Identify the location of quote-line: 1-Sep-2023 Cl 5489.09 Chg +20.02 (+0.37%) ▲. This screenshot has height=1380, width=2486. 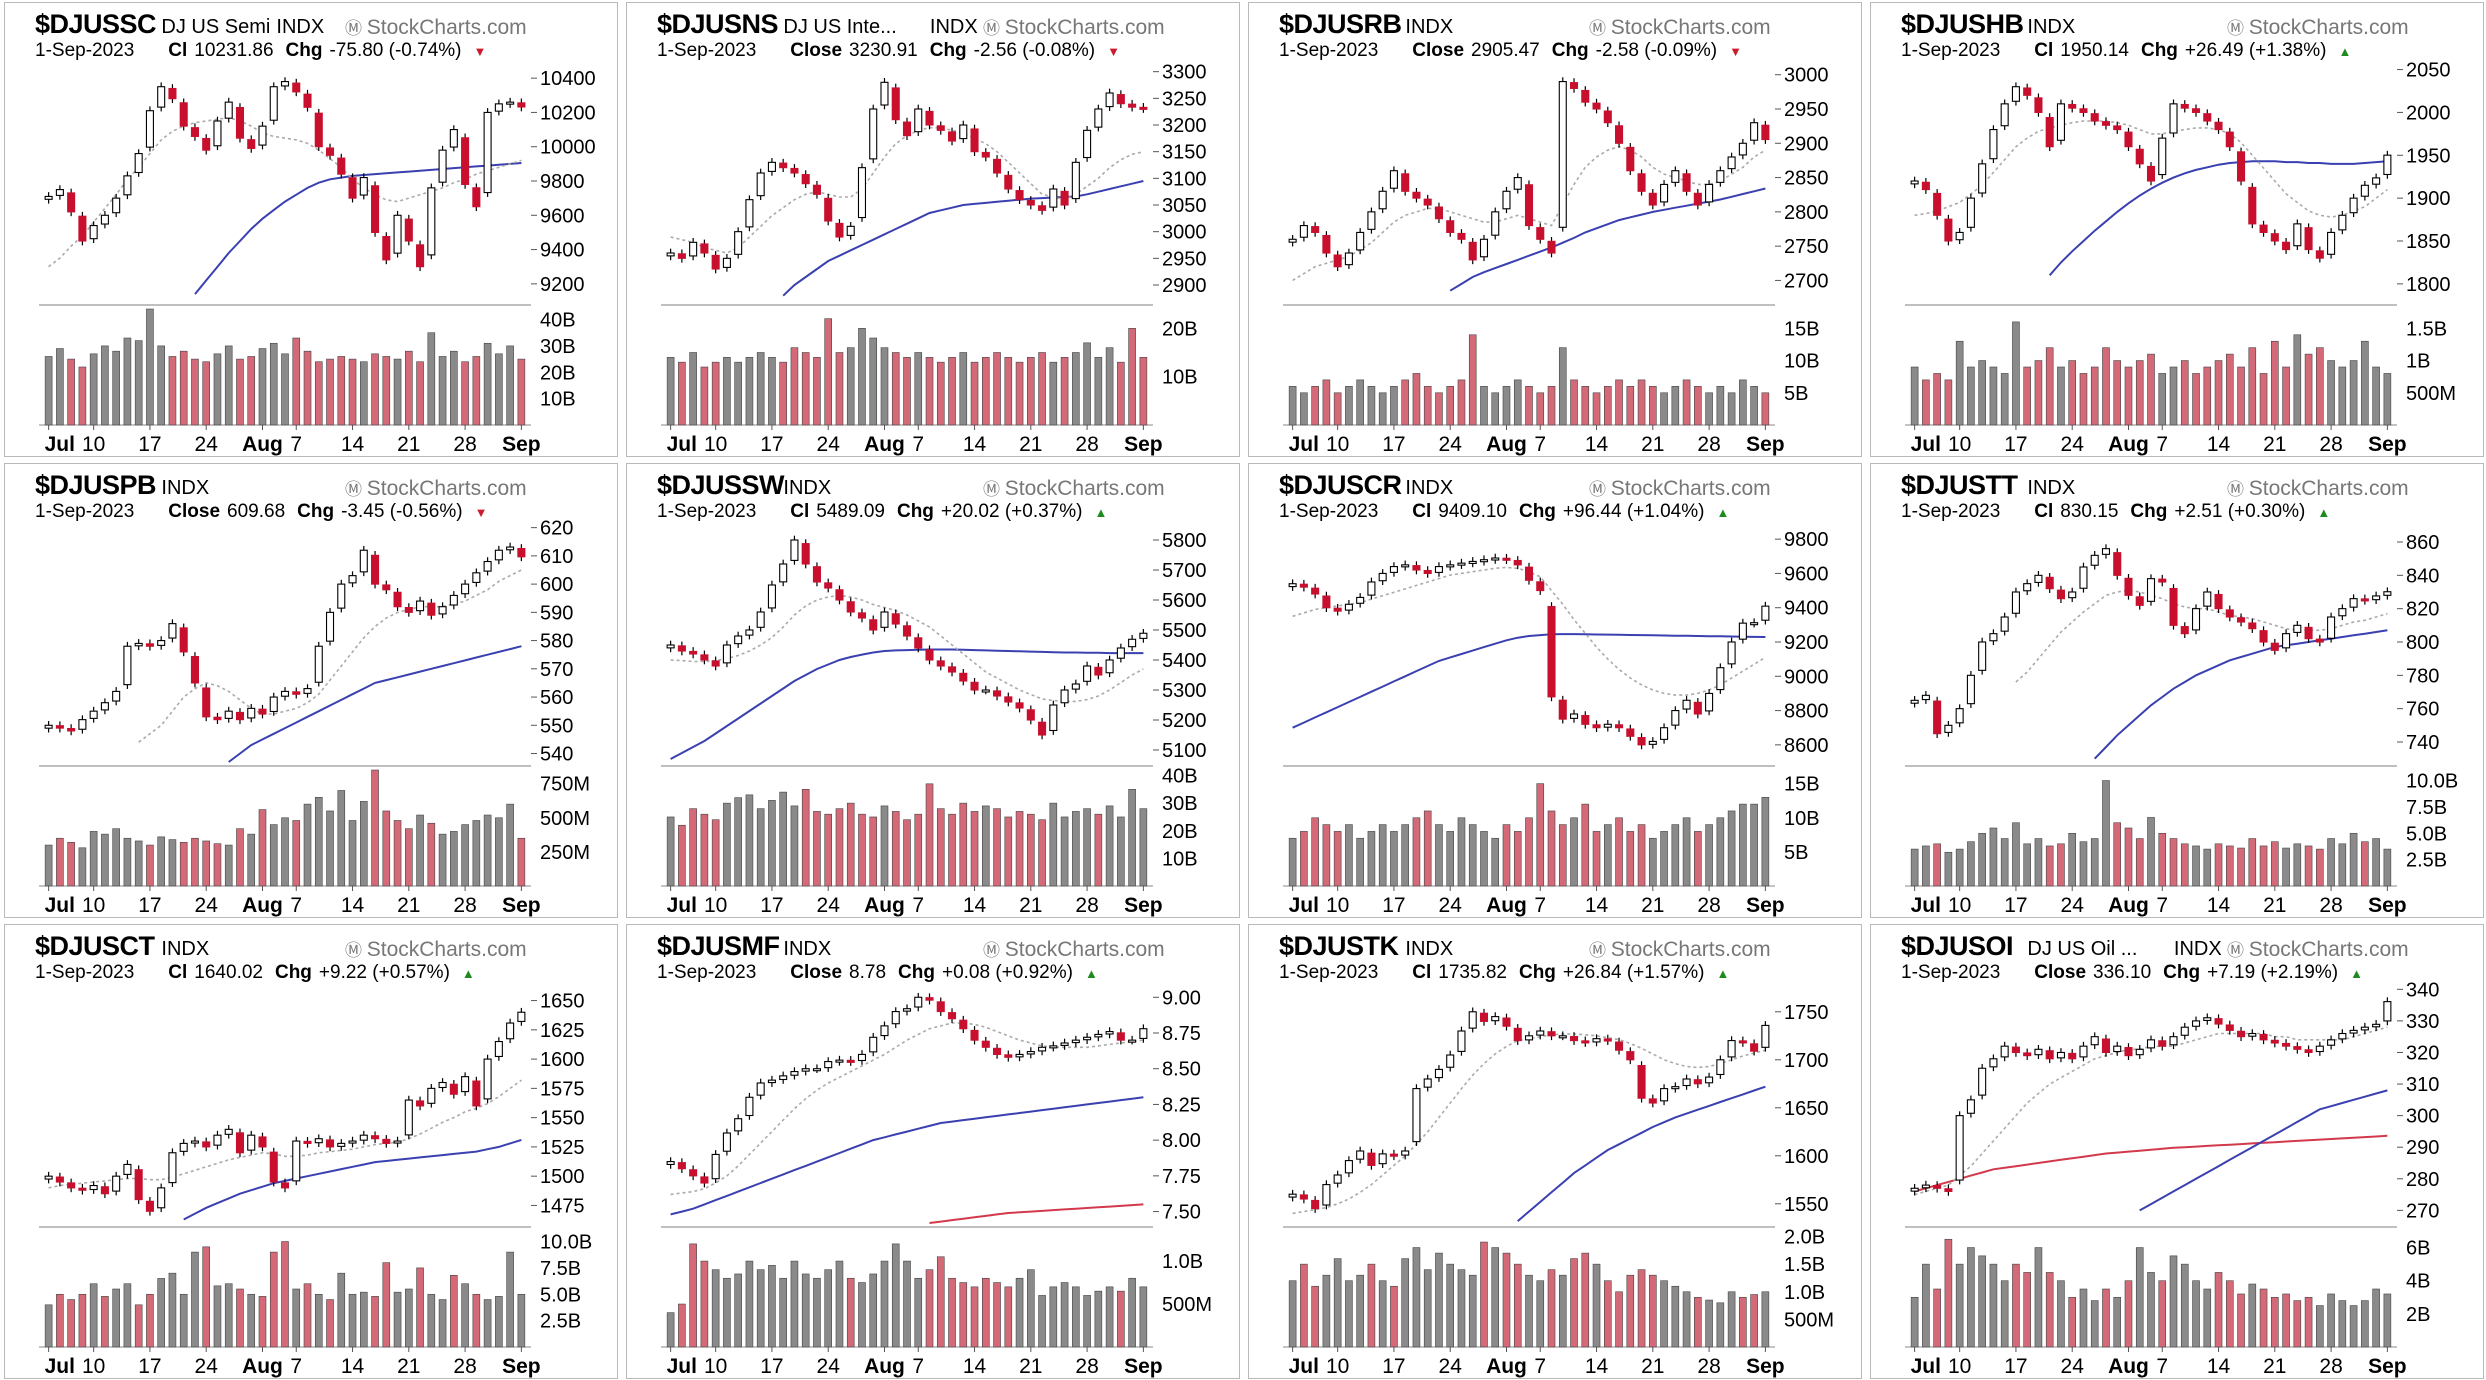
(882, 512).